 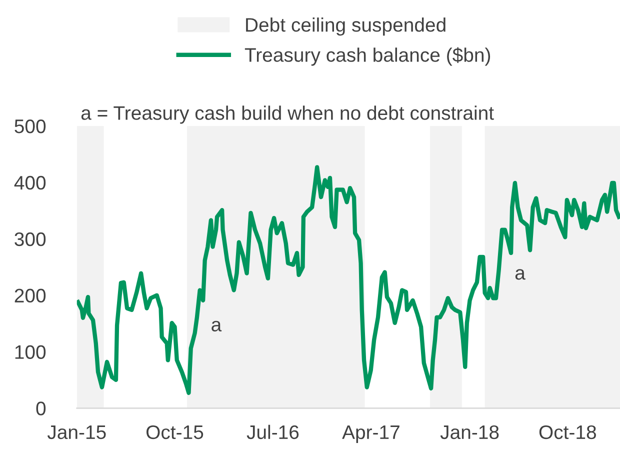 What do you see at coordinates (30, 126) in the screenshot?
I see `y-tick-label: 500` at bounding box center [30, 126].